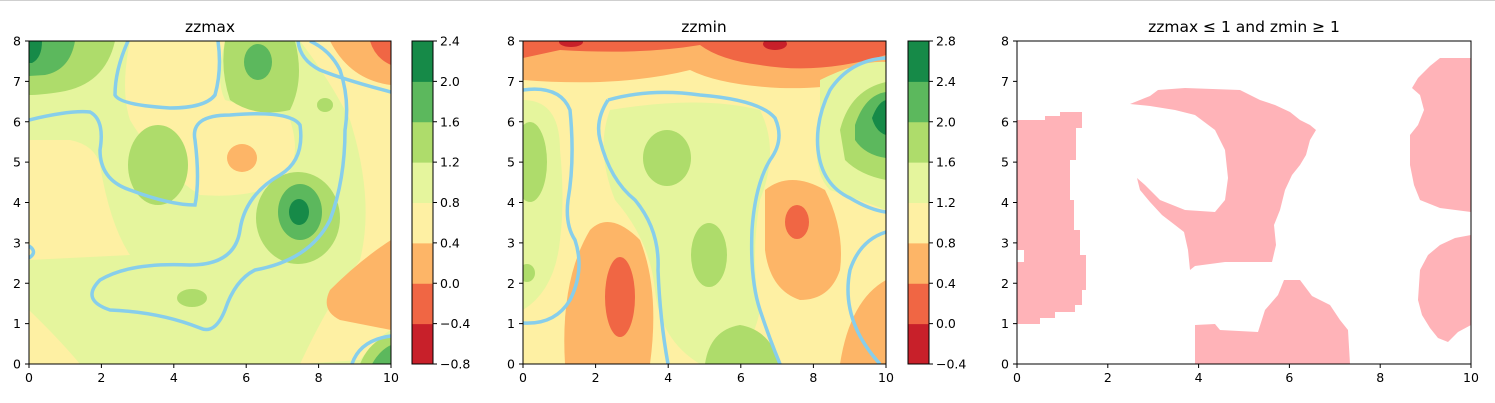 The width and height of the screenshot is (1495, 403). I want to click on zzmin-region-orange-bottomright, so click(863, 322).